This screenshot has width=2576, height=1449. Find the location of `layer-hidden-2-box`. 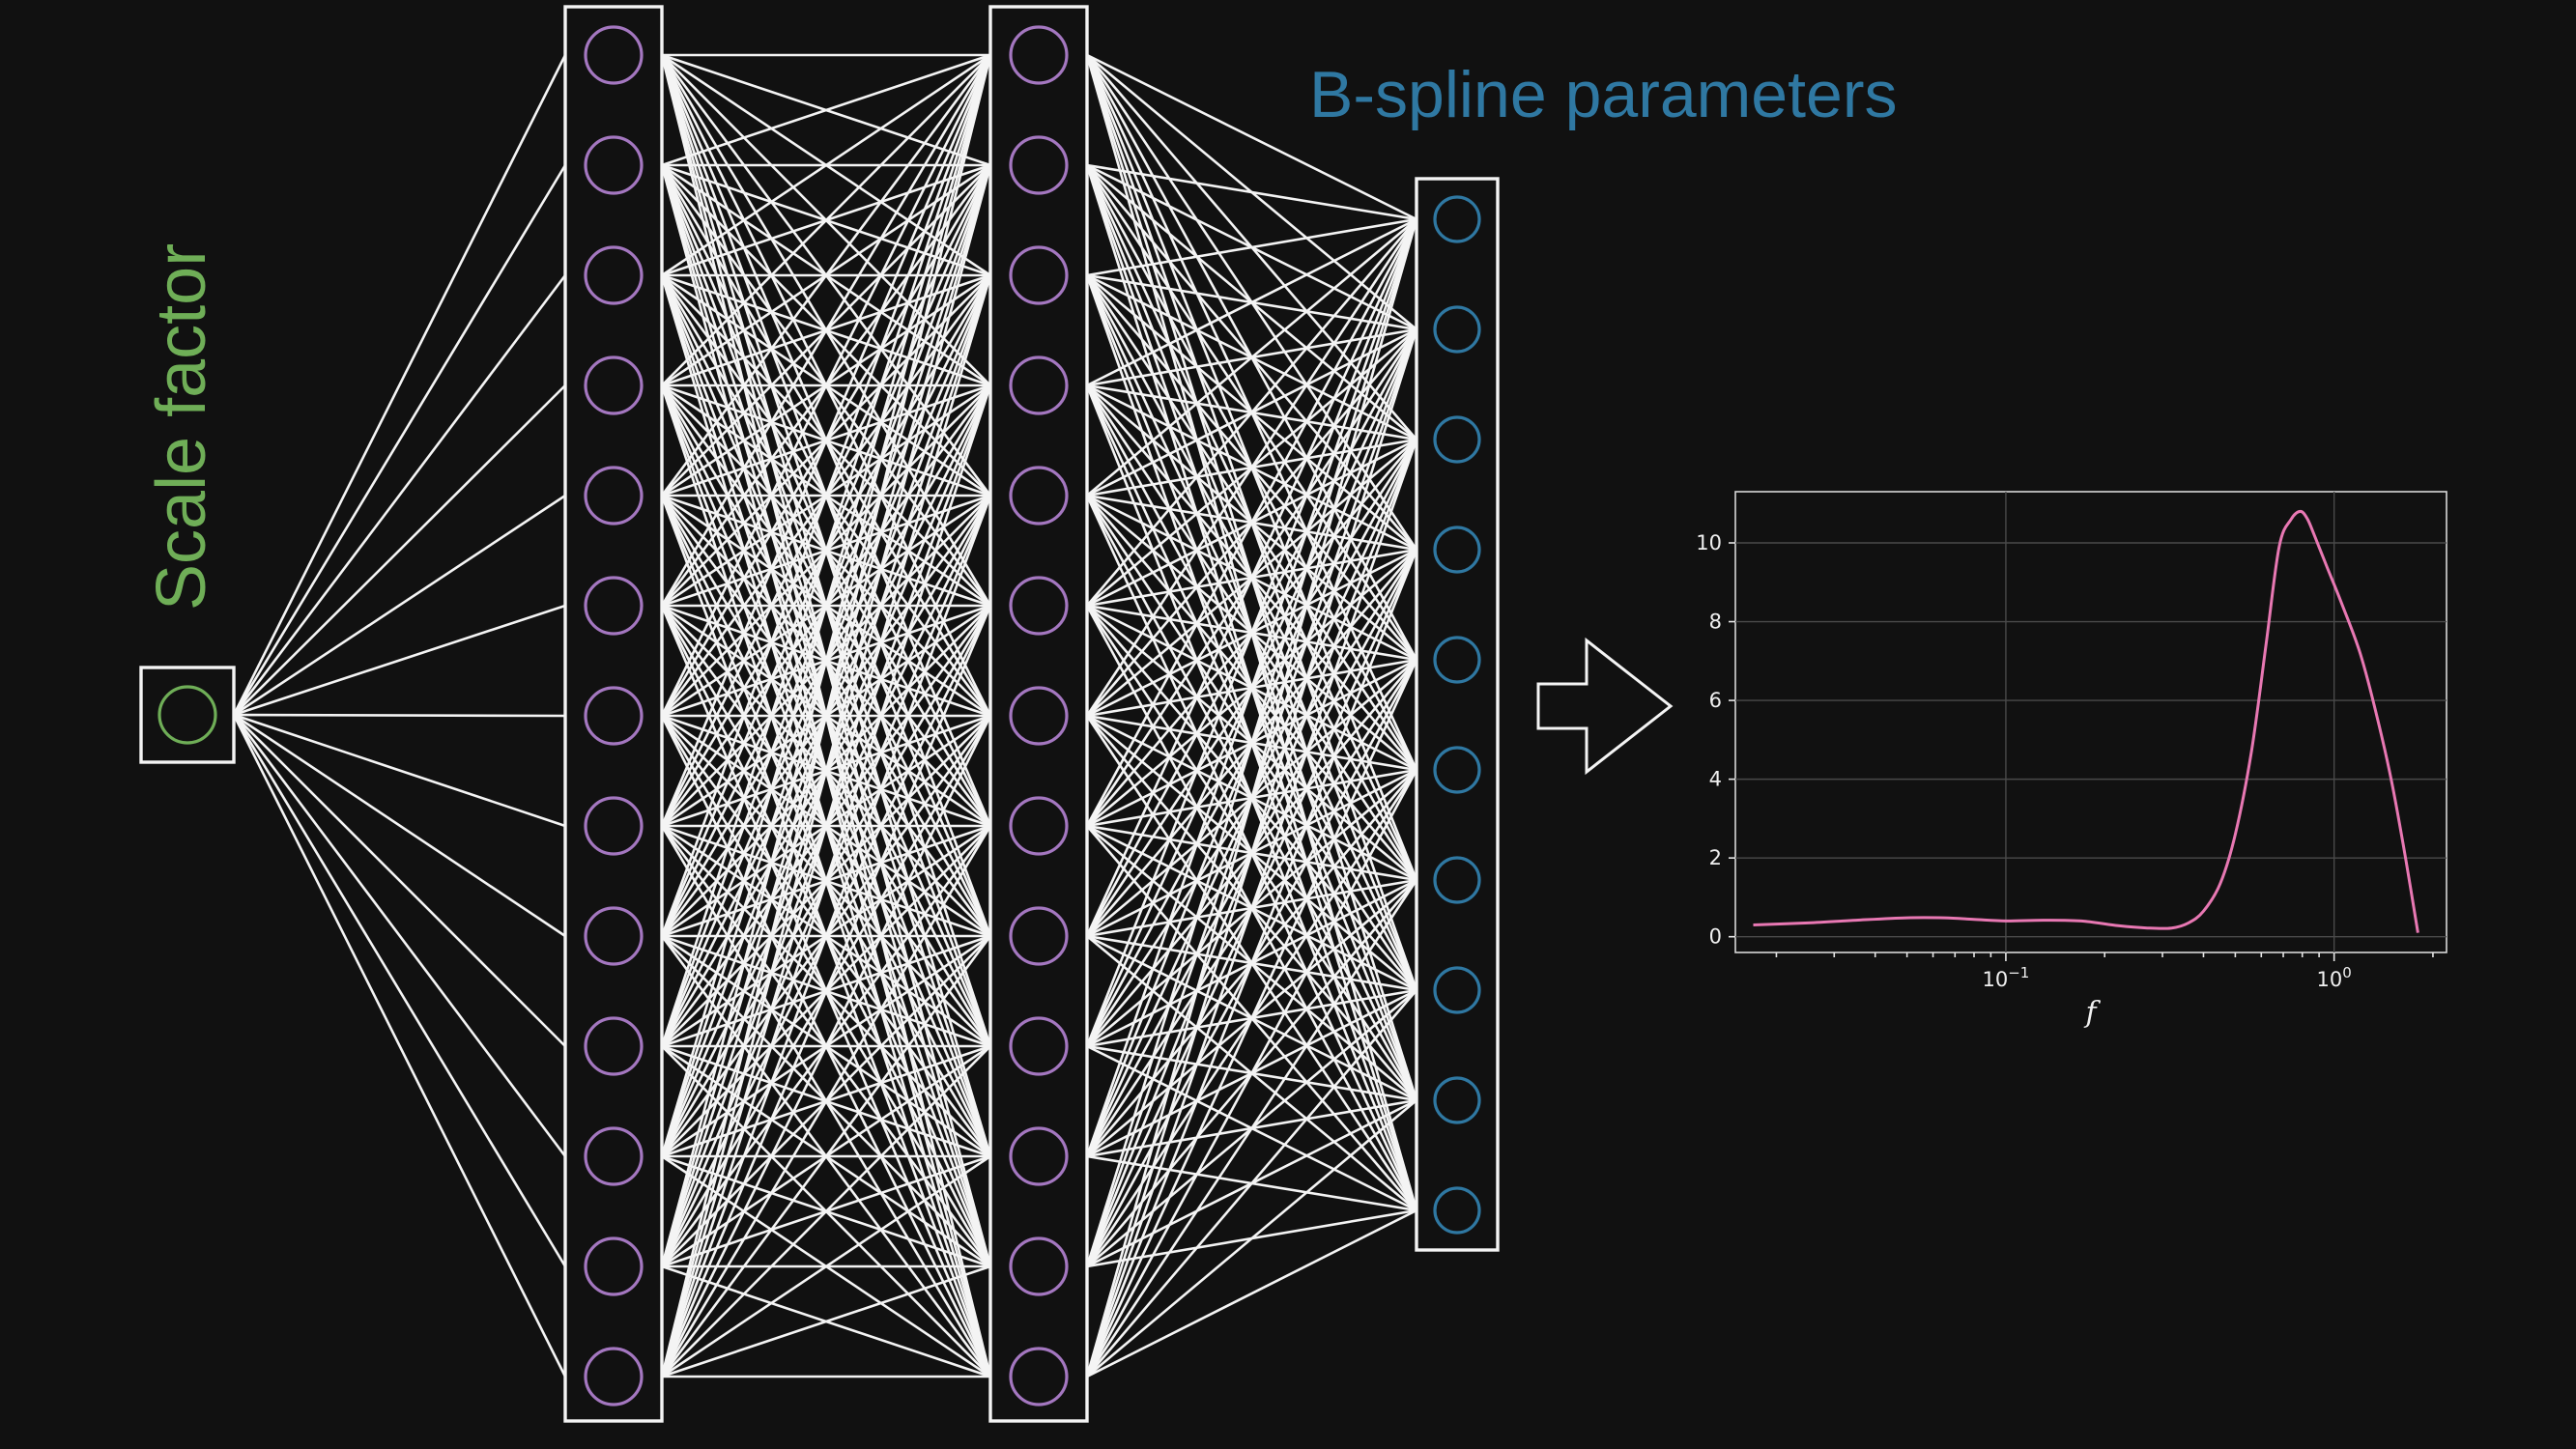

layer-hidden-2-box is located at coordinates (1038, 714).